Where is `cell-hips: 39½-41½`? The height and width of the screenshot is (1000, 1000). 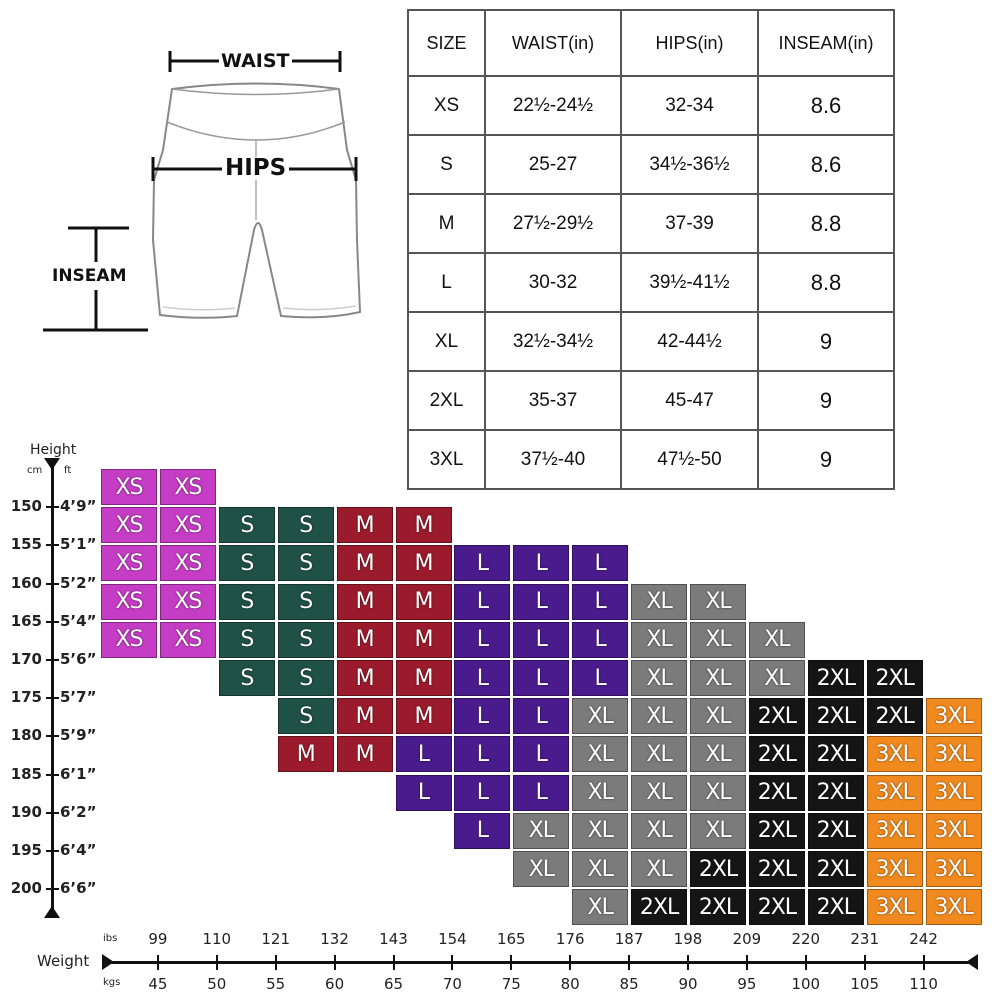 cell-hips: 39½-41½ is located at coordinates (689, 282).